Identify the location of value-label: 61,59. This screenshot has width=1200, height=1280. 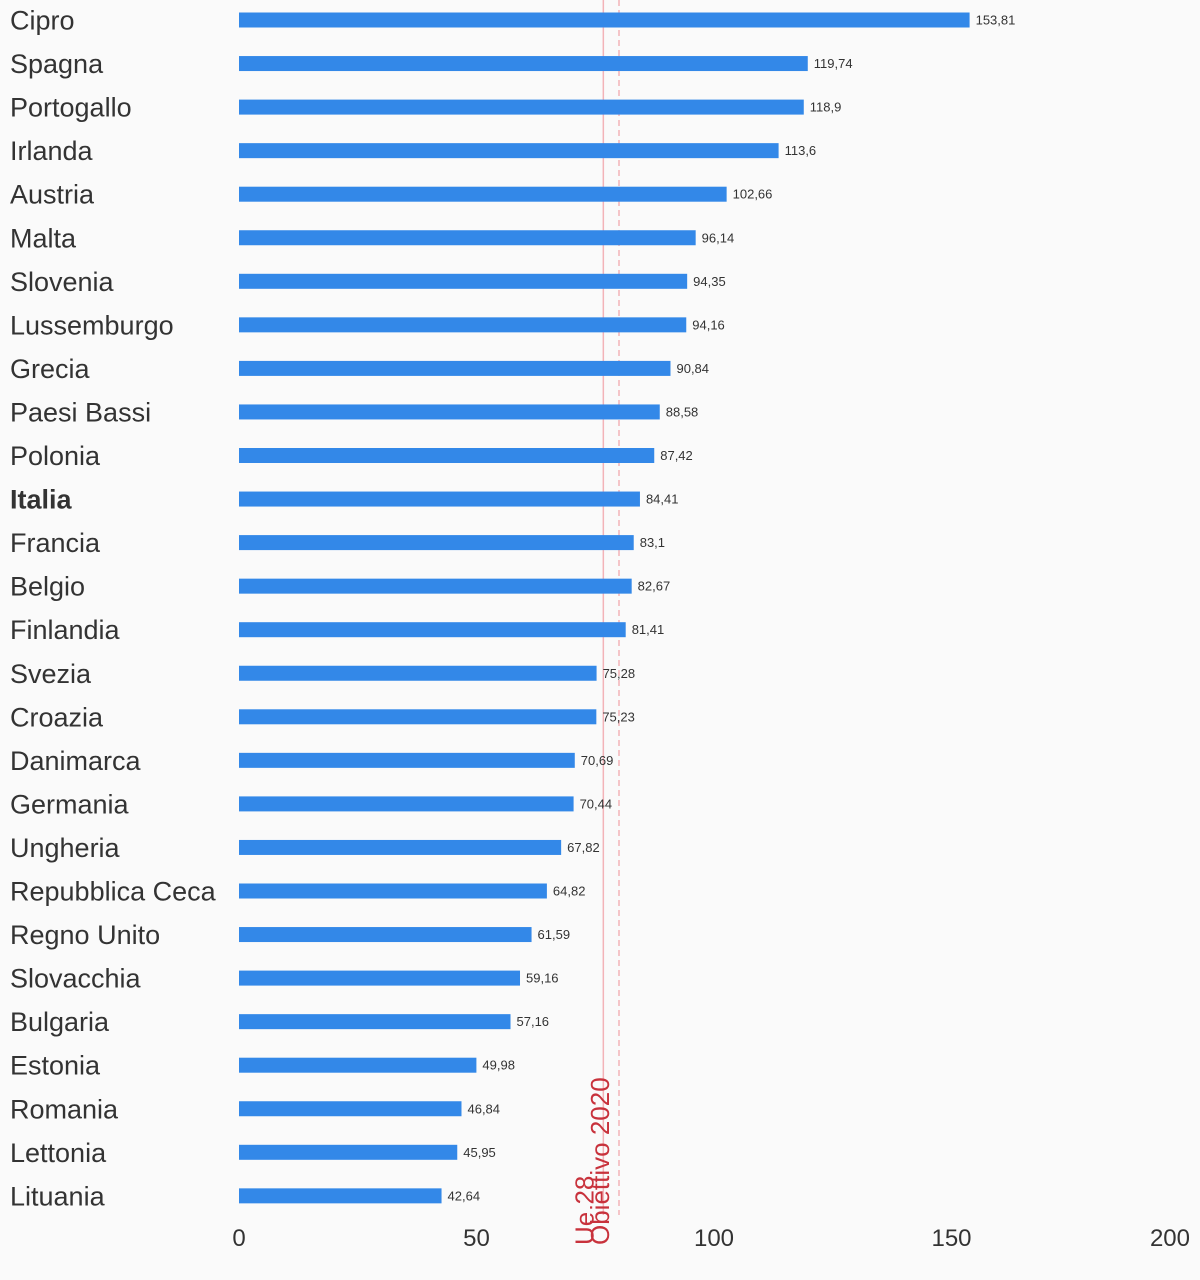
(554, 934).